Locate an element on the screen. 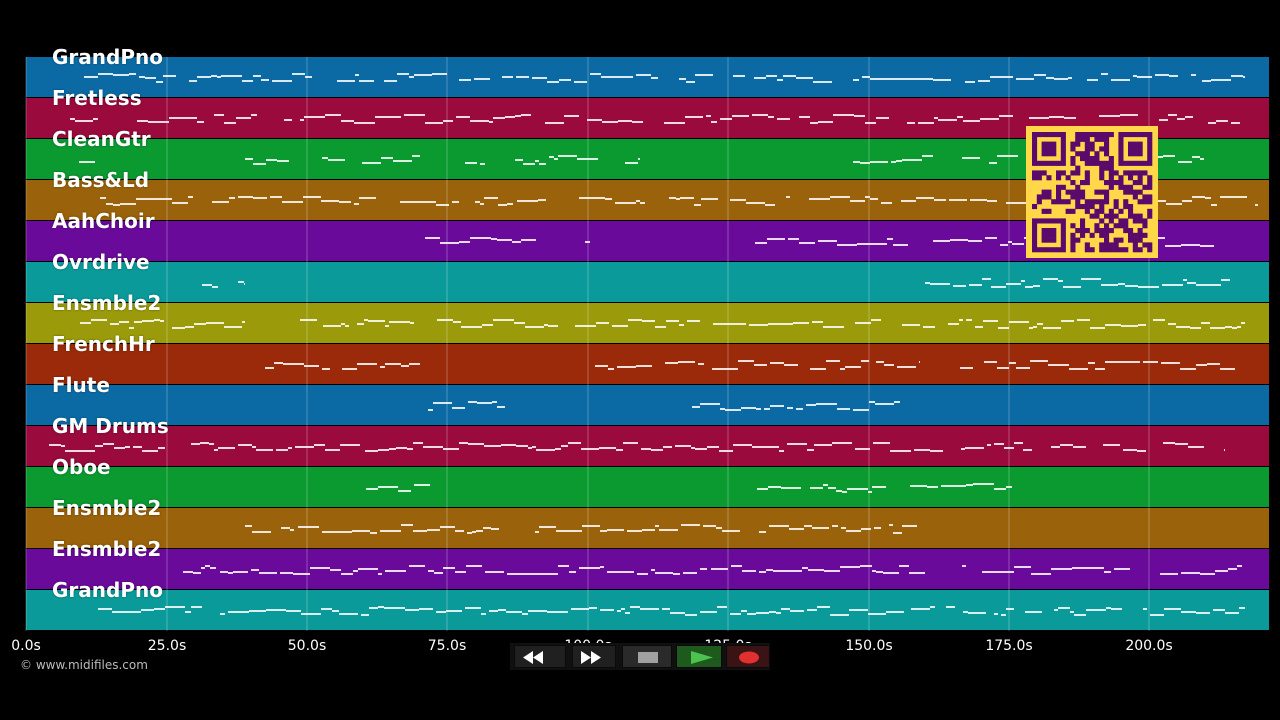 This screenshot has height=720, width=1280. stop-button is located at coordinates (647, 656).